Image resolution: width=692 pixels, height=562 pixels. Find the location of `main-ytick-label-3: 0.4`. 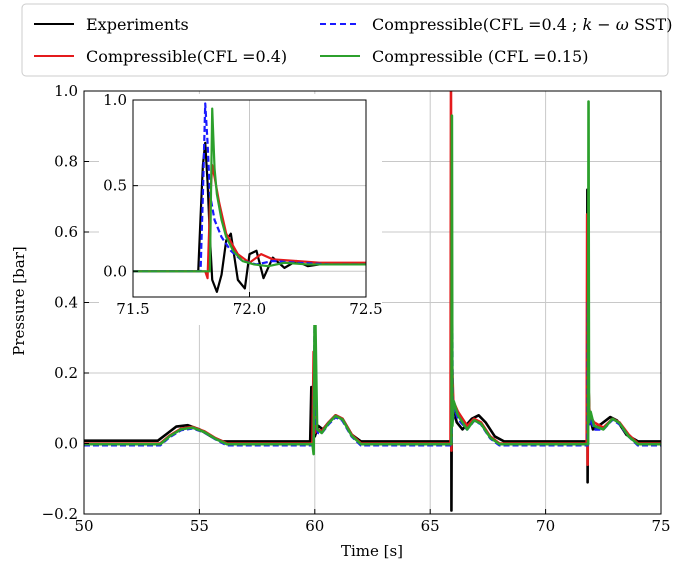

main-ytick-label-3: 0.4 is located at coordinates (66, 303).